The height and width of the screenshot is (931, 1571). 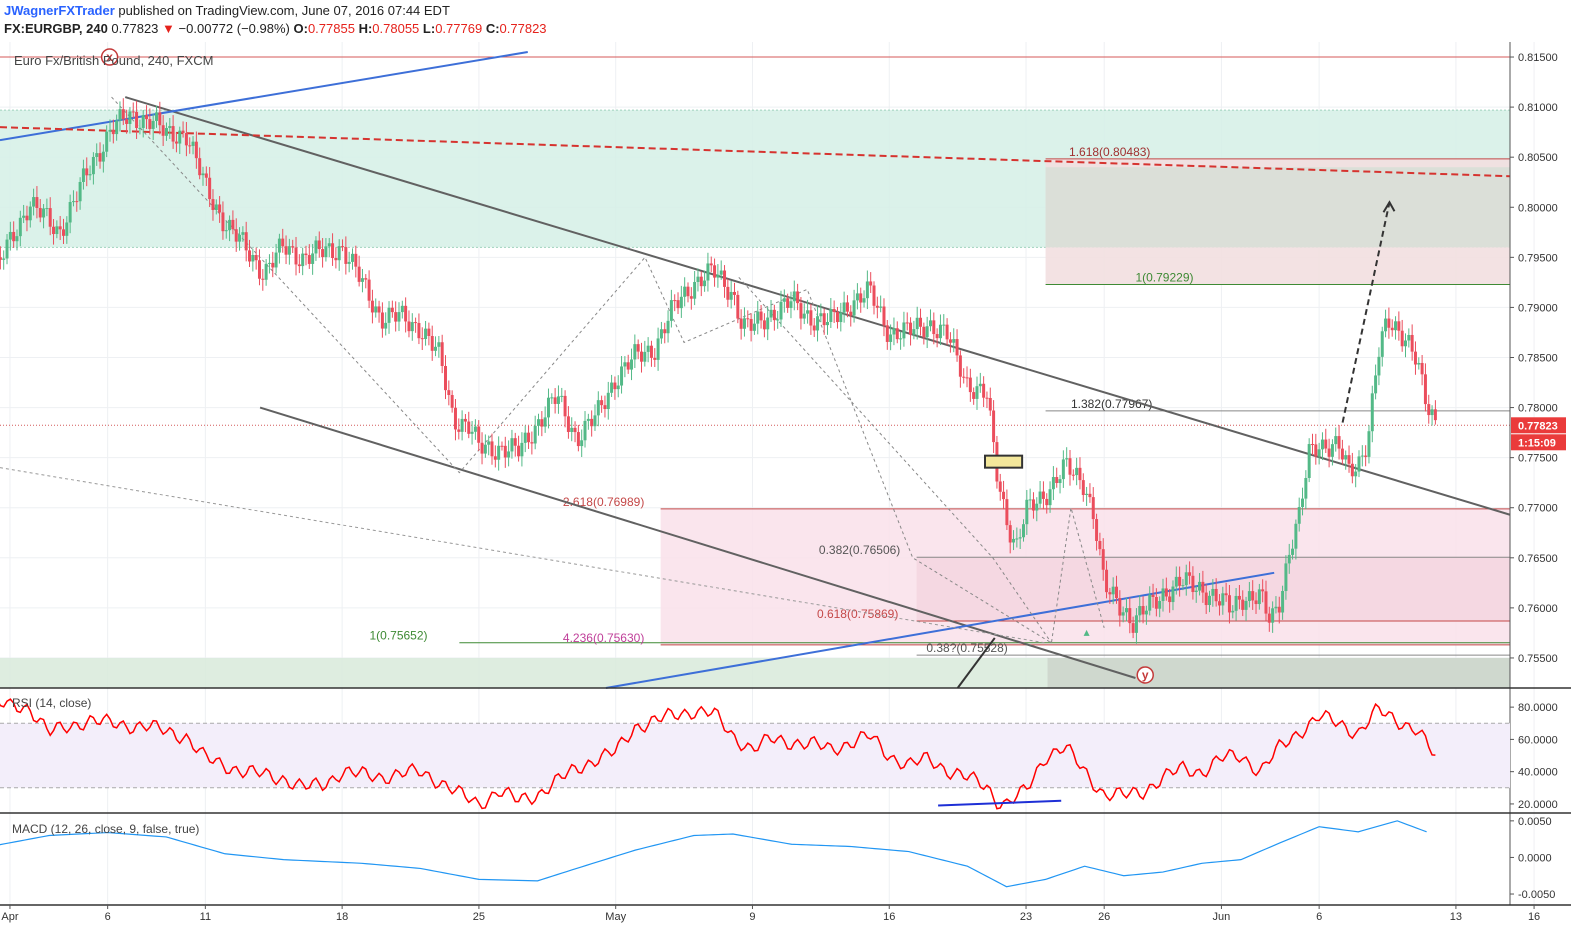 I want to click on time-tick-label: Jun, so click(x=1222, y=917).